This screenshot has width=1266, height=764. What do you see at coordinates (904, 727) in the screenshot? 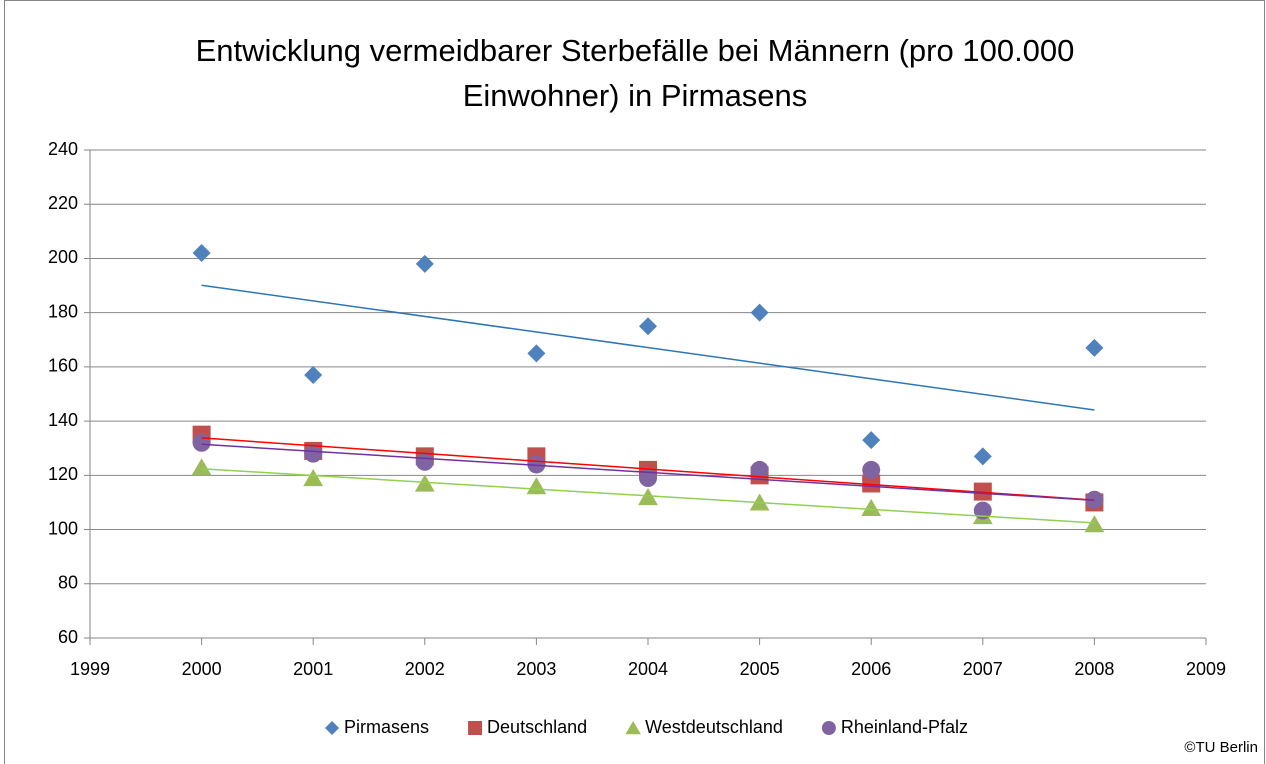
I see `legend-label: Rheinland-Pfalz` at bounding box center [904, 727].